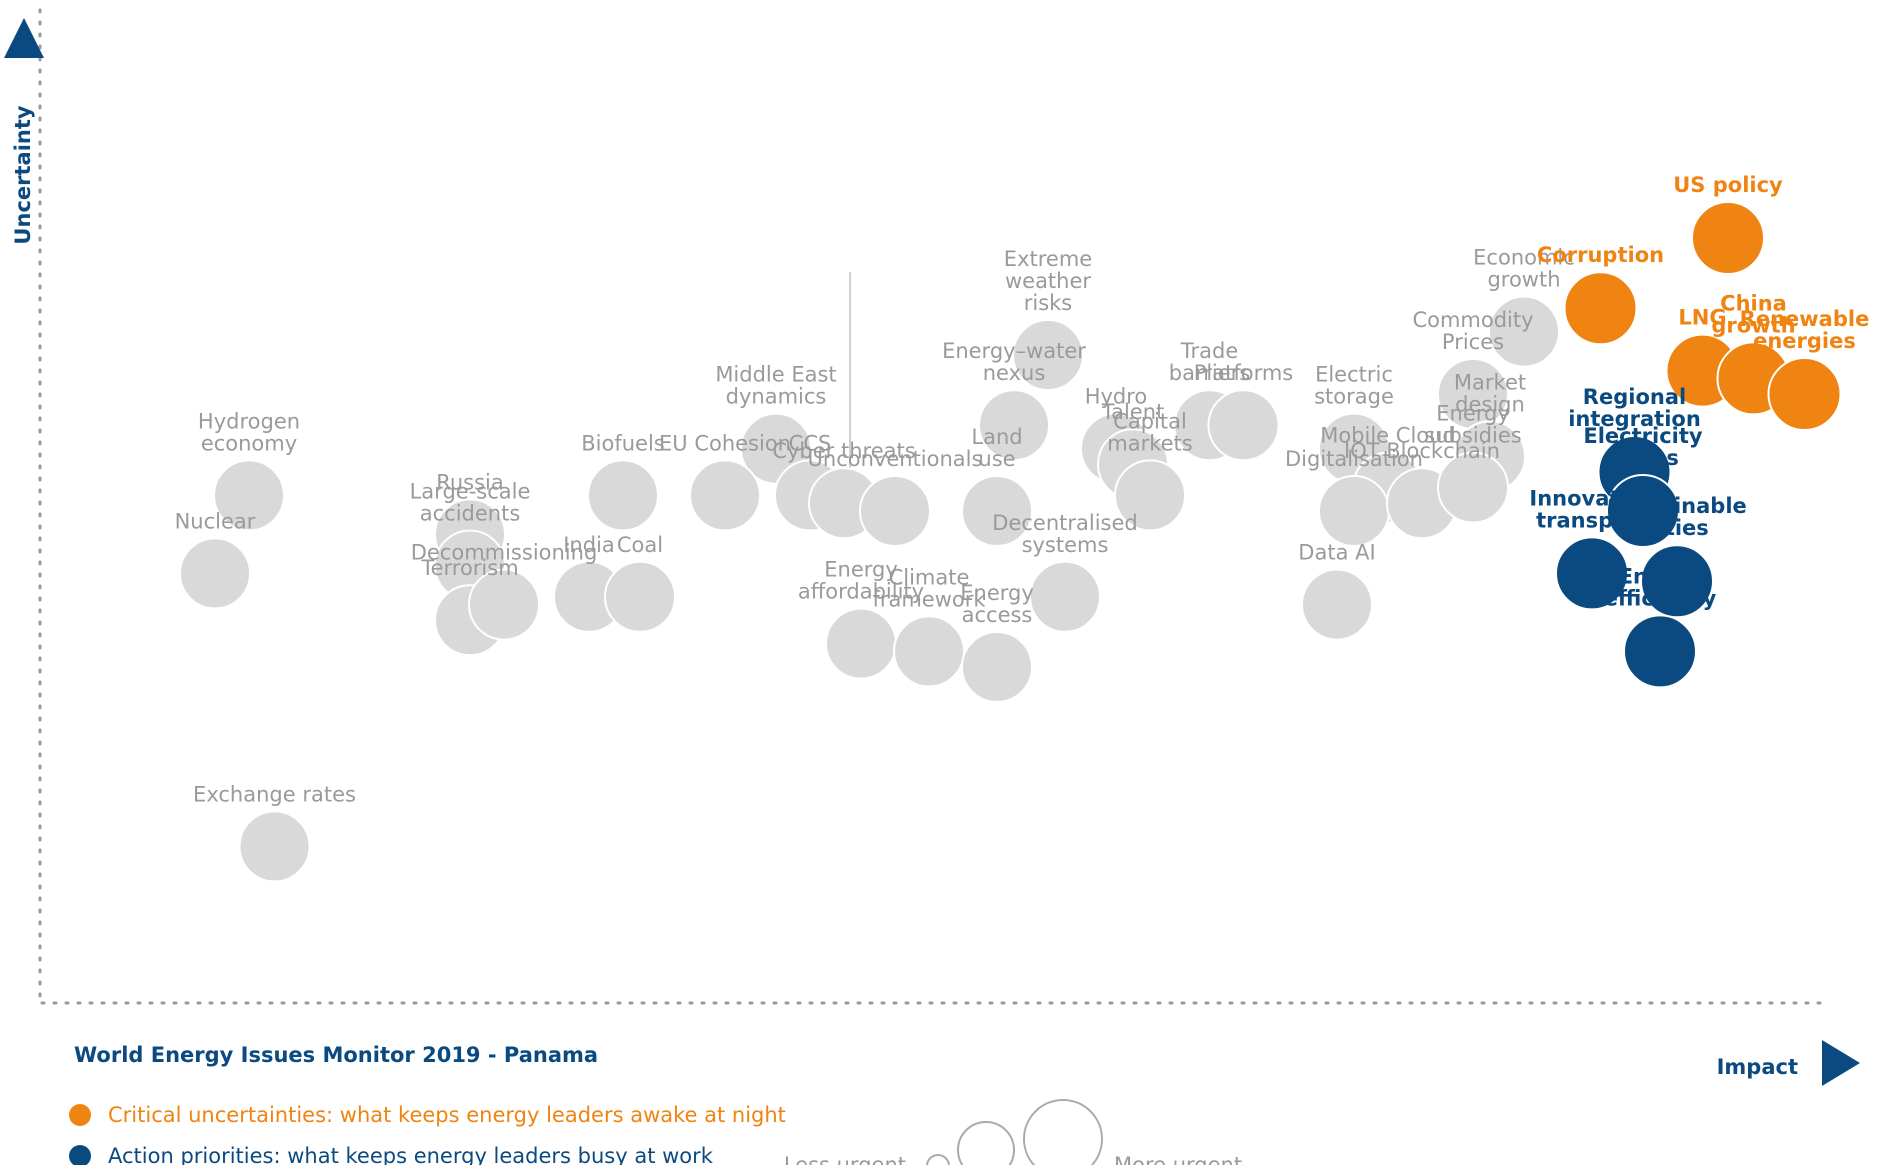 The image size is (1893, 1165). What do you see at coordinates (470, 482) in the screenshot?
I see `label-russia: Russia` at bounding box center [470, 482].